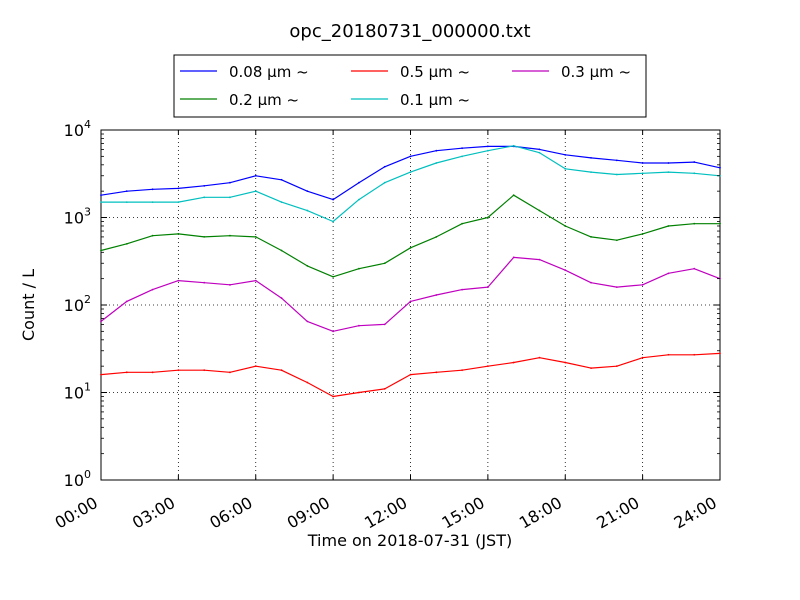 This screenshot has width=800, height=600. Describe the element at coordinates (409, 31) in the screenshot. I see `chart-title: opc_20180731_000000.txt` at that location.